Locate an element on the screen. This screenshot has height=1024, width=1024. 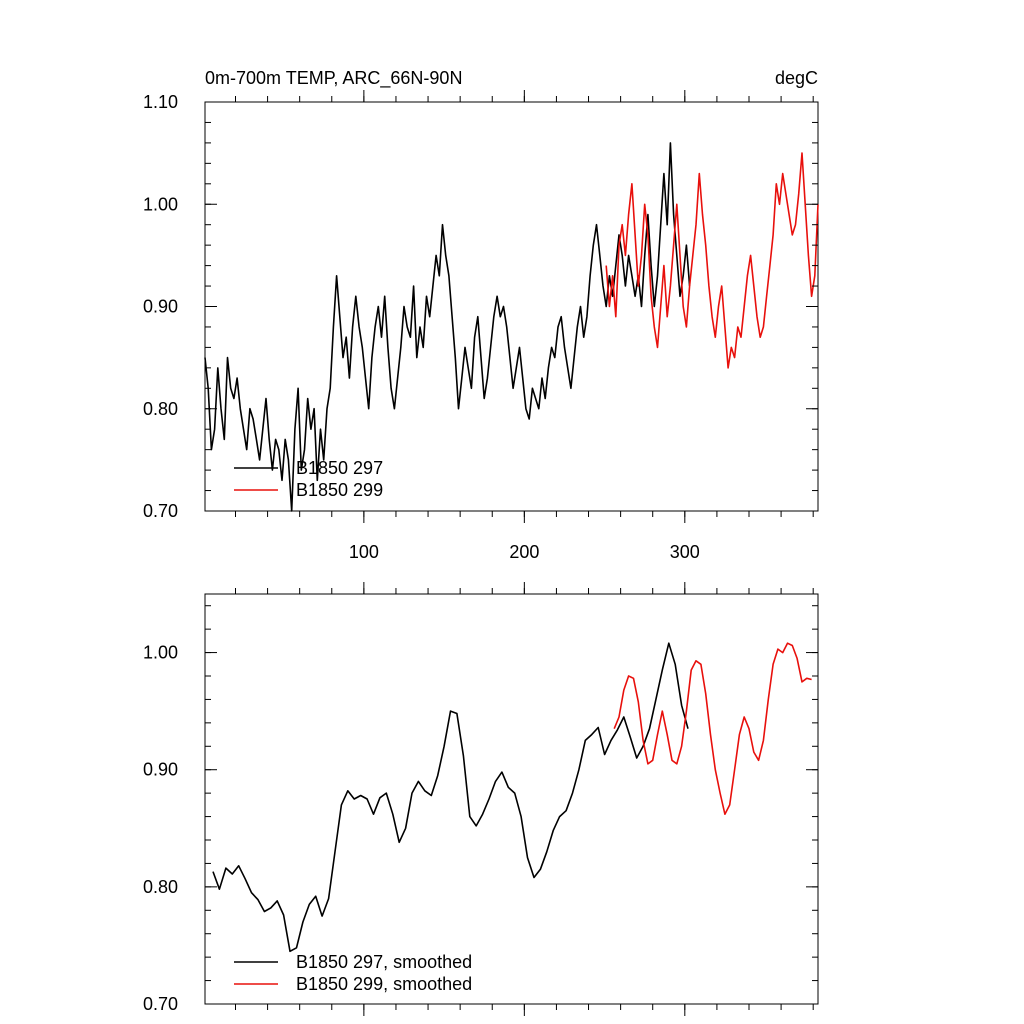
legend-label: B1850 299, smoothed is located at coordinates (384, 984).